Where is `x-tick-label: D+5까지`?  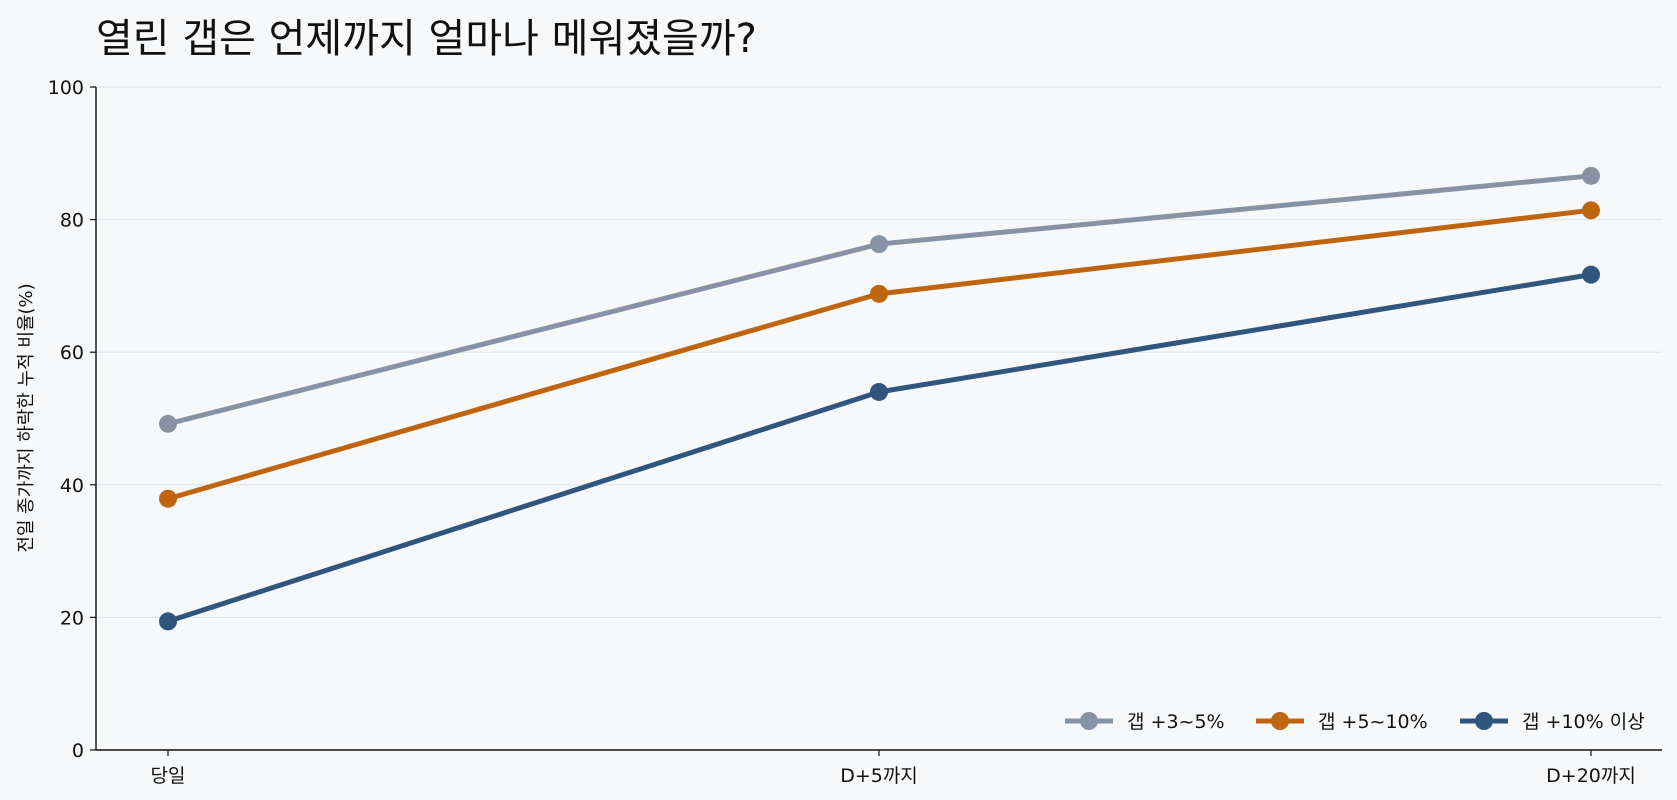 x-tick-label: D+5까지 is located at coordinates (879, 776).